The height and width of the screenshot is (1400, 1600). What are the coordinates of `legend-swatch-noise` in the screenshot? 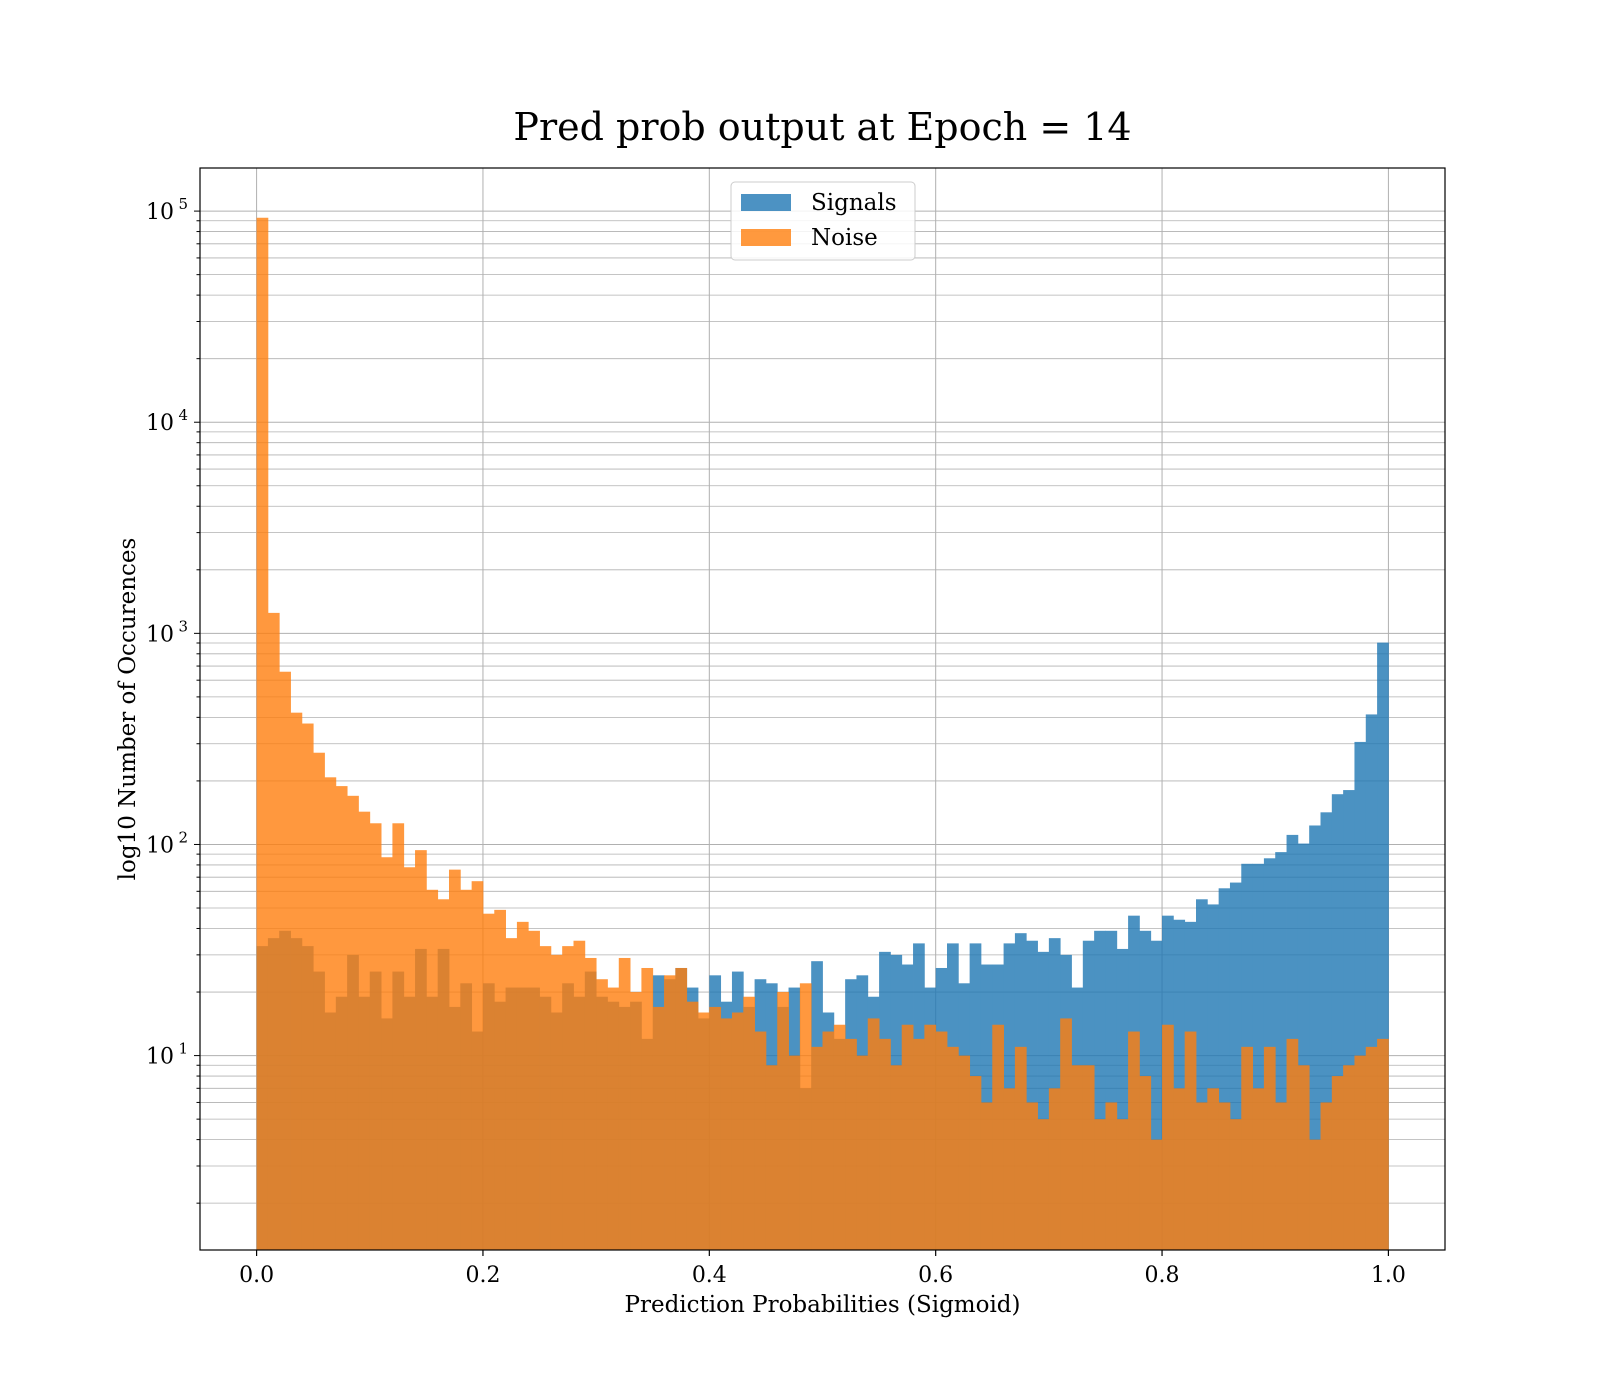 It's located at (766, 237).